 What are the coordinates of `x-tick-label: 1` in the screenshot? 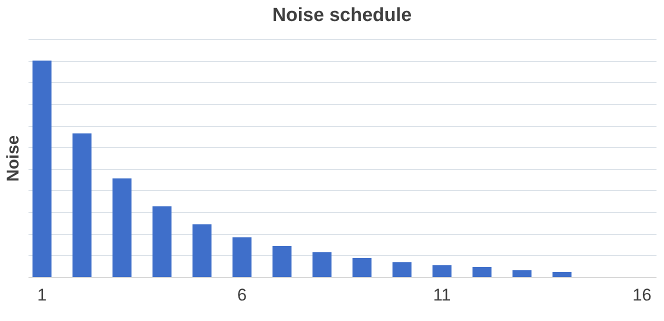 It's located at (42, 295).